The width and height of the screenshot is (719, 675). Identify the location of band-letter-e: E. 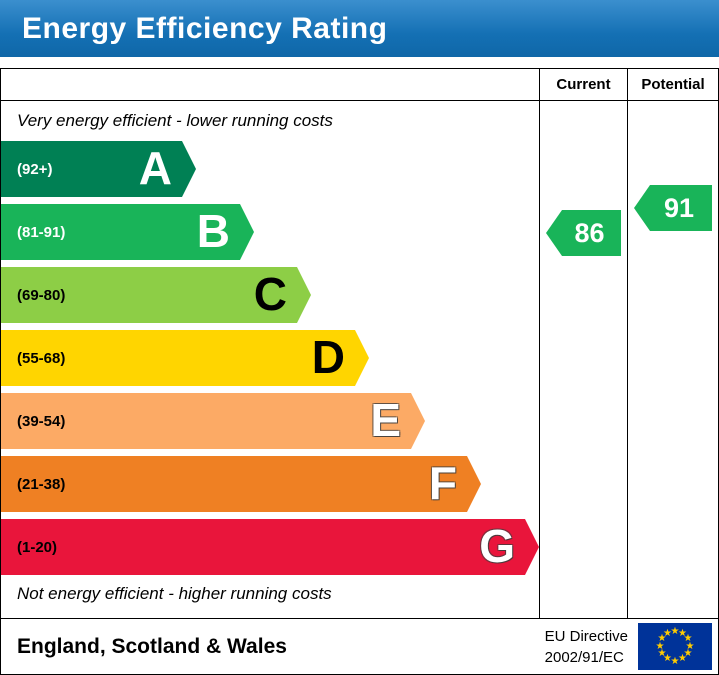
(385, 420).